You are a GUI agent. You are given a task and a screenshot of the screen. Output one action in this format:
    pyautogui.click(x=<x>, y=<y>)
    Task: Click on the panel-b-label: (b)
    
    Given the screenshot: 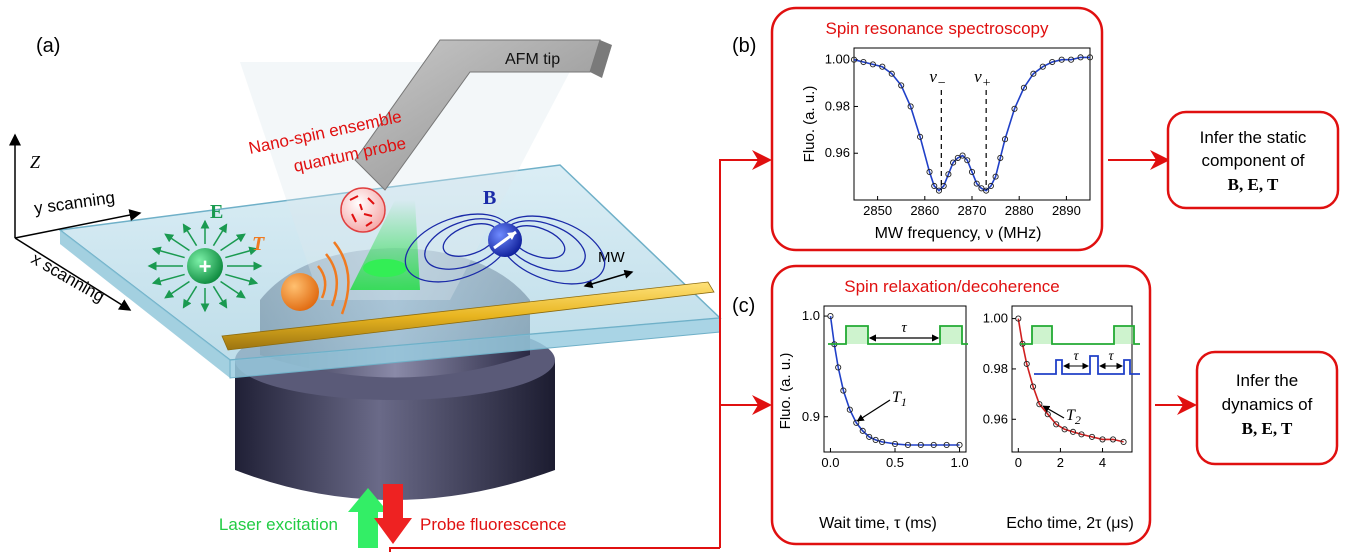 What is the action you would take?
    pyautogui.click(x=744, y=46)
    